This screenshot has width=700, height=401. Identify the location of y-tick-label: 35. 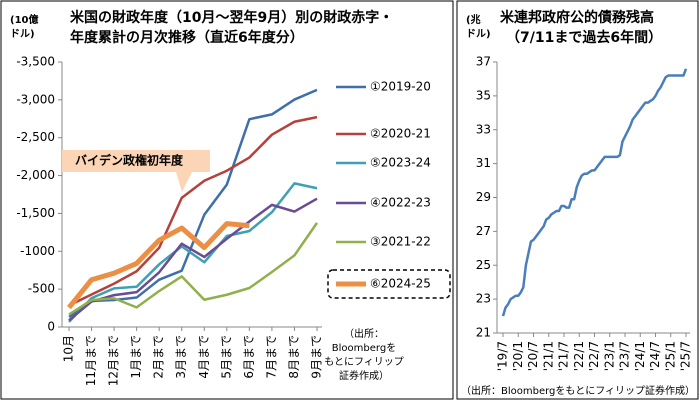
(483, 95).